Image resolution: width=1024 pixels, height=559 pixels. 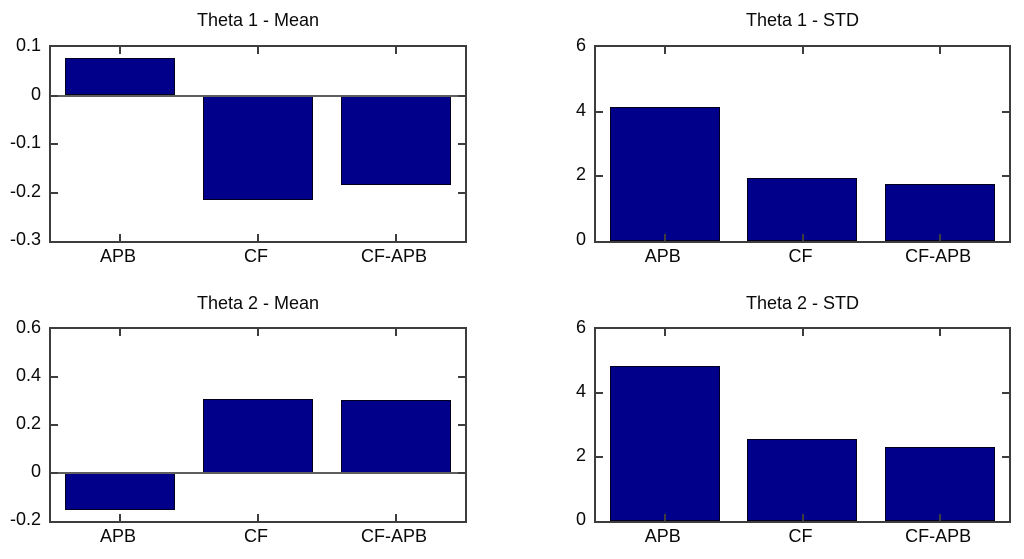 I want to click on y-tick-label: 0.4, so click(x=28, y=375).